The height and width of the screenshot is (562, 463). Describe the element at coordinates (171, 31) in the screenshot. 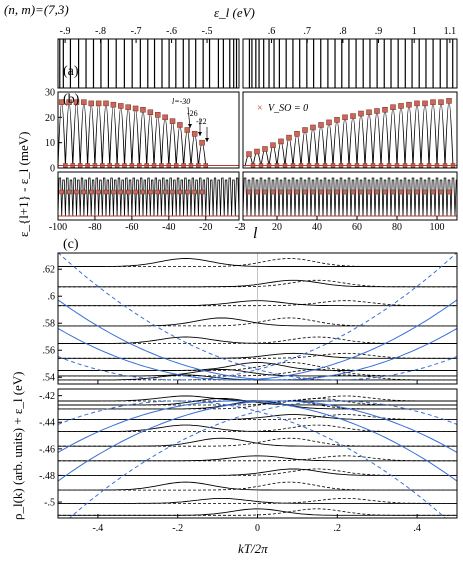

I see `panel-a-left-tick-label-3: -.6` at that location.